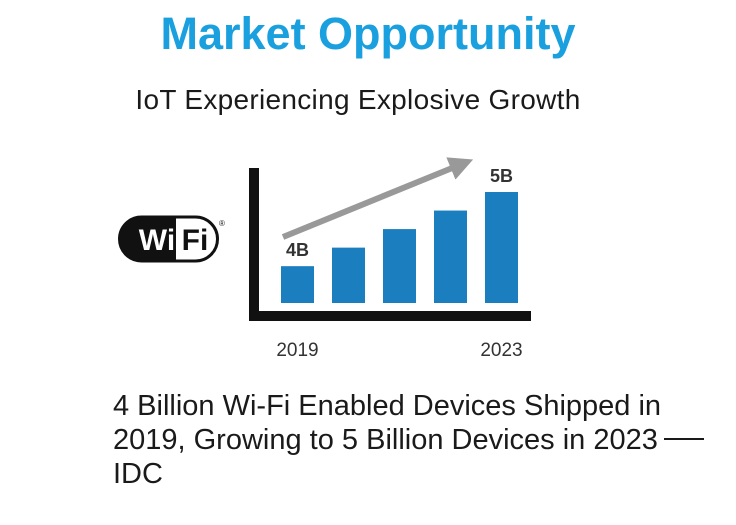  What do you see at coordinates (368, 33) in the screenshot?
I see `slide-title: Market Opportunity` at bounding box center [368, 33].